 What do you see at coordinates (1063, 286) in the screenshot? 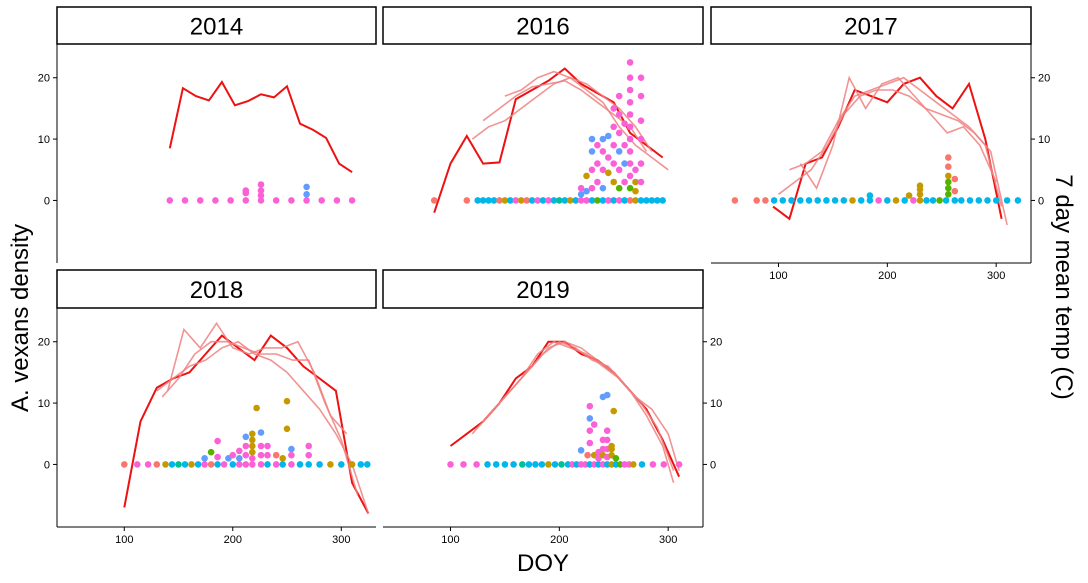
I see `secondary-y-axis-title: 7 day mean temp (C)` at bounding box center [1063, 286].